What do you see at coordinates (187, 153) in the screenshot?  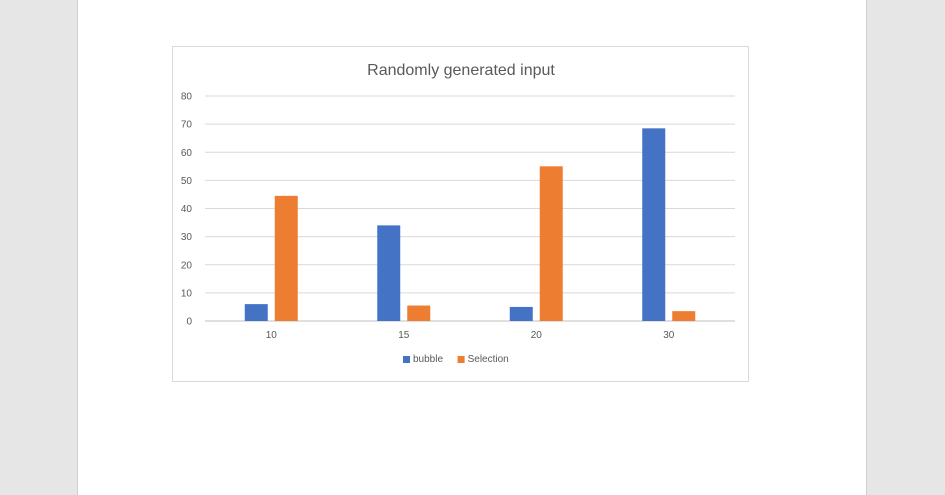 I see `y-tick-label: 60` at bounding box center [187, 153].